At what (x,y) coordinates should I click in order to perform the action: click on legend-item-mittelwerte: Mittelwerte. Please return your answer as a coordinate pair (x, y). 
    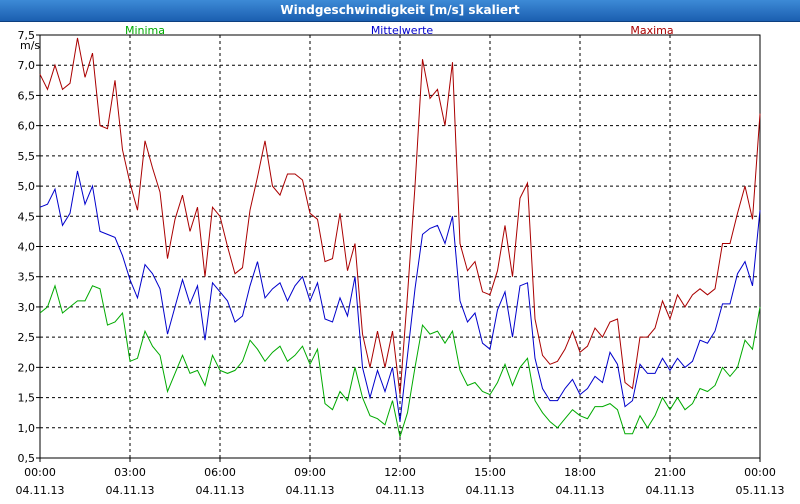
    Looking at the image, I should click on (402, 30).